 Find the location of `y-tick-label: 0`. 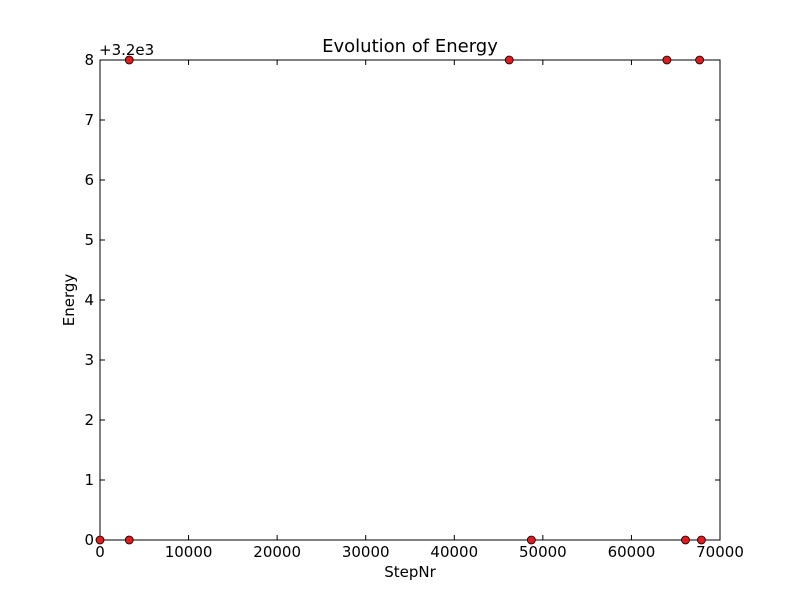

y-tick-label: 0 is located at coordinates (89, 540).